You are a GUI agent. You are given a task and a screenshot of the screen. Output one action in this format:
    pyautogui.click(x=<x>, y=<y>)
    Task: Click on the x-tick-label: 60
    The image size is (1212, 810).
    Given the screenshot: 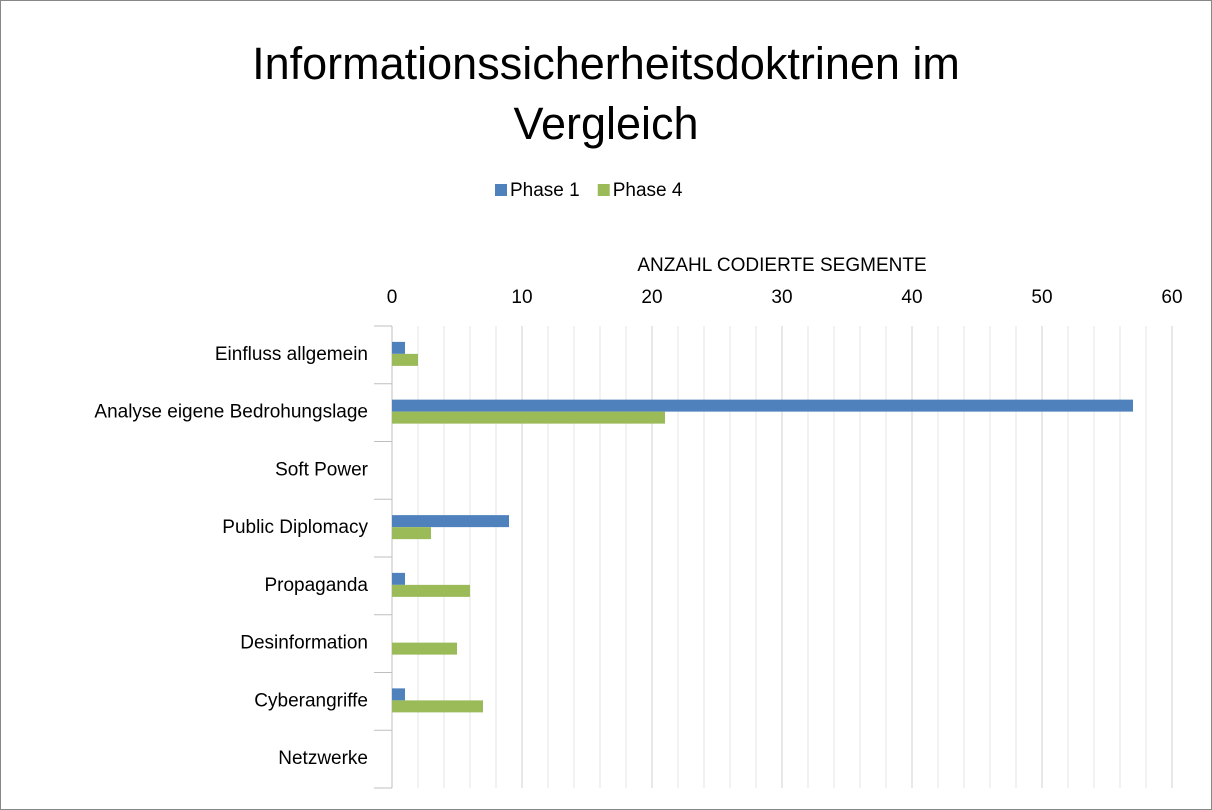 What is the action you would take?
    pyautogui.click(x=1171, y=297)
    